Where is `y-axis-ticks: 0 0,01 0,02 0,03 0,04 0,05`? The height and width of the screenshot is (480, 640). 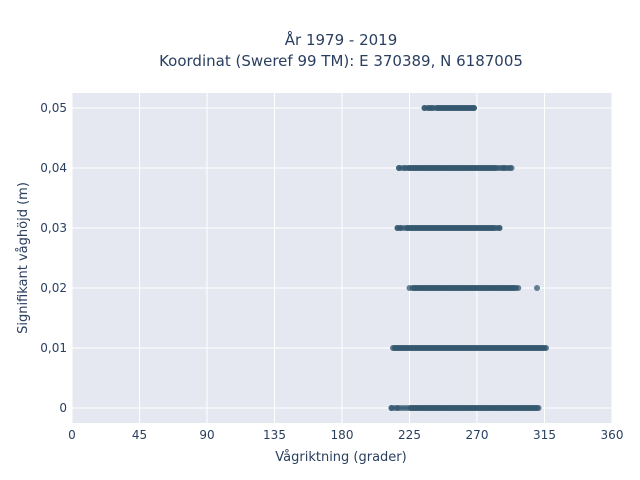
y-axis-ticks: 0 0,01 0,02 0,03 0,04 0,05 is located at coordinates (53, 258).